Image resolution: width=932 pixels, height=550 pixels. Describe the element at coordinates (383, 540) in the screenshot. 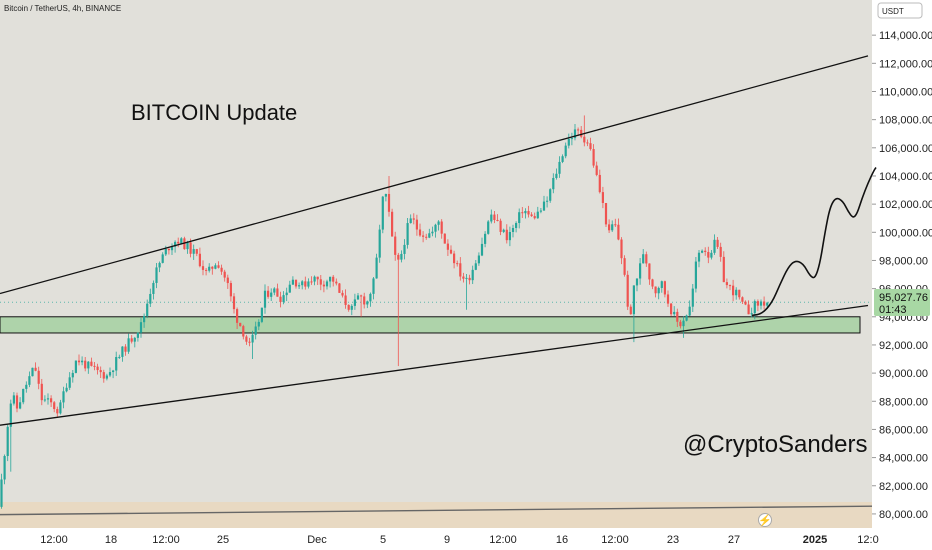

I see `x-tick-label: 5` at that location.